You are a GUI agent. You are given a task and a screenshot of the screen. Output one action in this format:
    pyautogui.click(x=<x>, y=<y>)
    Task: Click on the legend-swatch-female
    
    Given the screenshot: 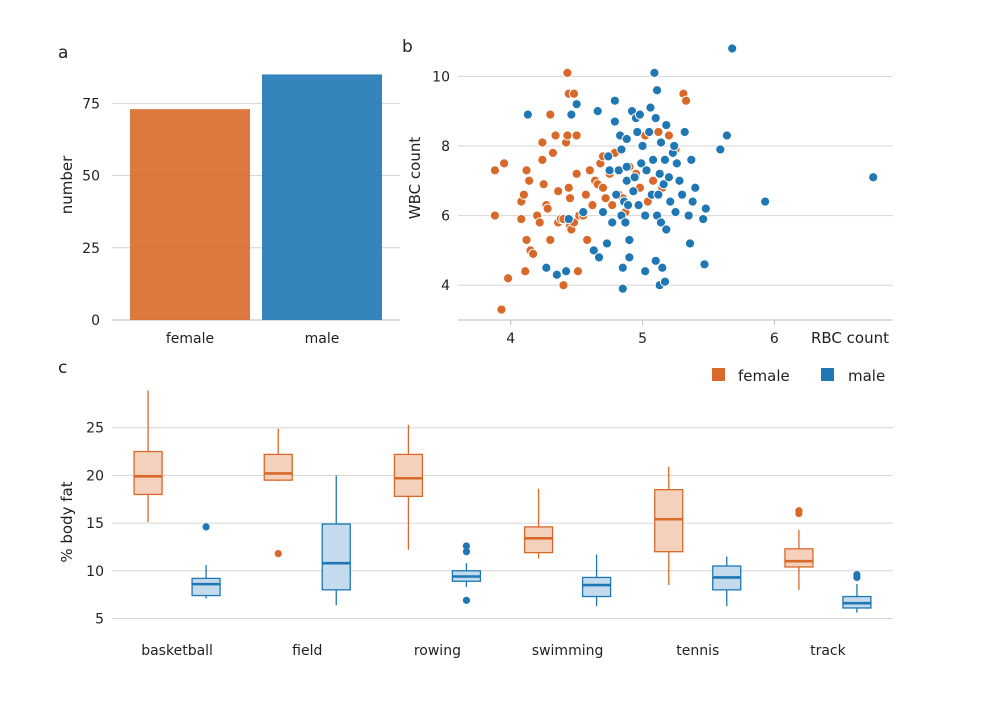 What is the action you would take?
    pyautogui.click(x=718, y=374)
    